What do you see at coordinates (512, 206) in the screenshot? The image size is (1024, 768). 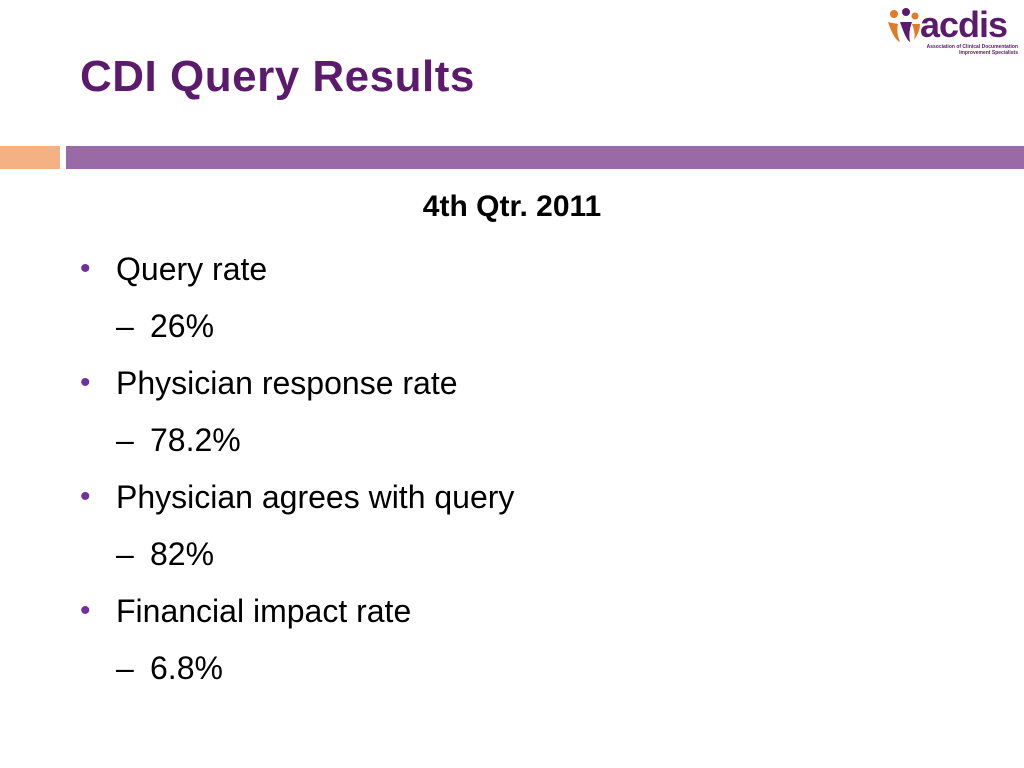 I see `slide-subheading: 4th Qtr. 2011` at bounding box center [512, 206].